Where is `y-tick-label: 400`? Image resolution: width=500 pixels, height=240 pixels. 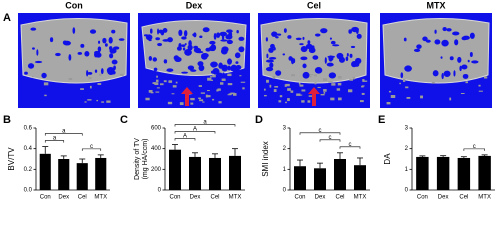
y-tick-label: 400 is located at coordinates (156, 149).